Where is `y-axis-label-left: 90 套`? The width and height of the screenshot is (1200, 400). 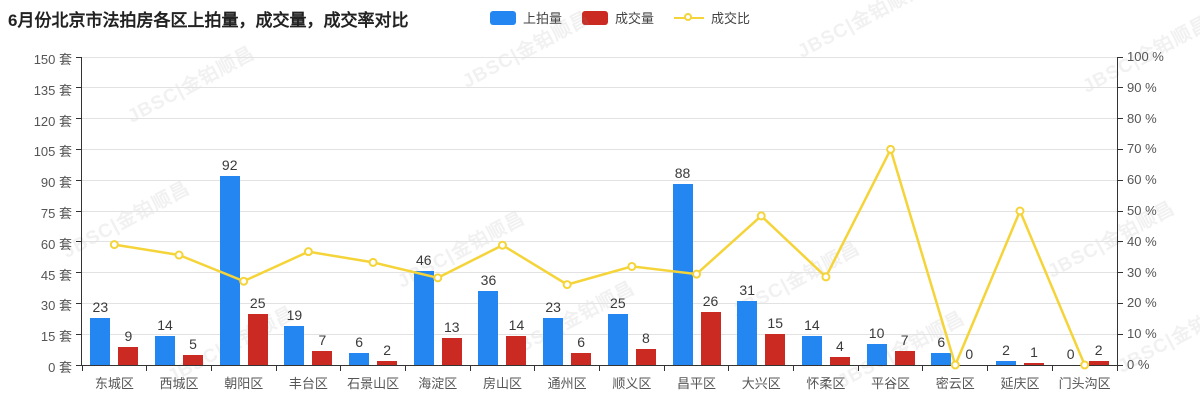
y-axis-label-left: 90 套 is located at coordinates (56, 183).